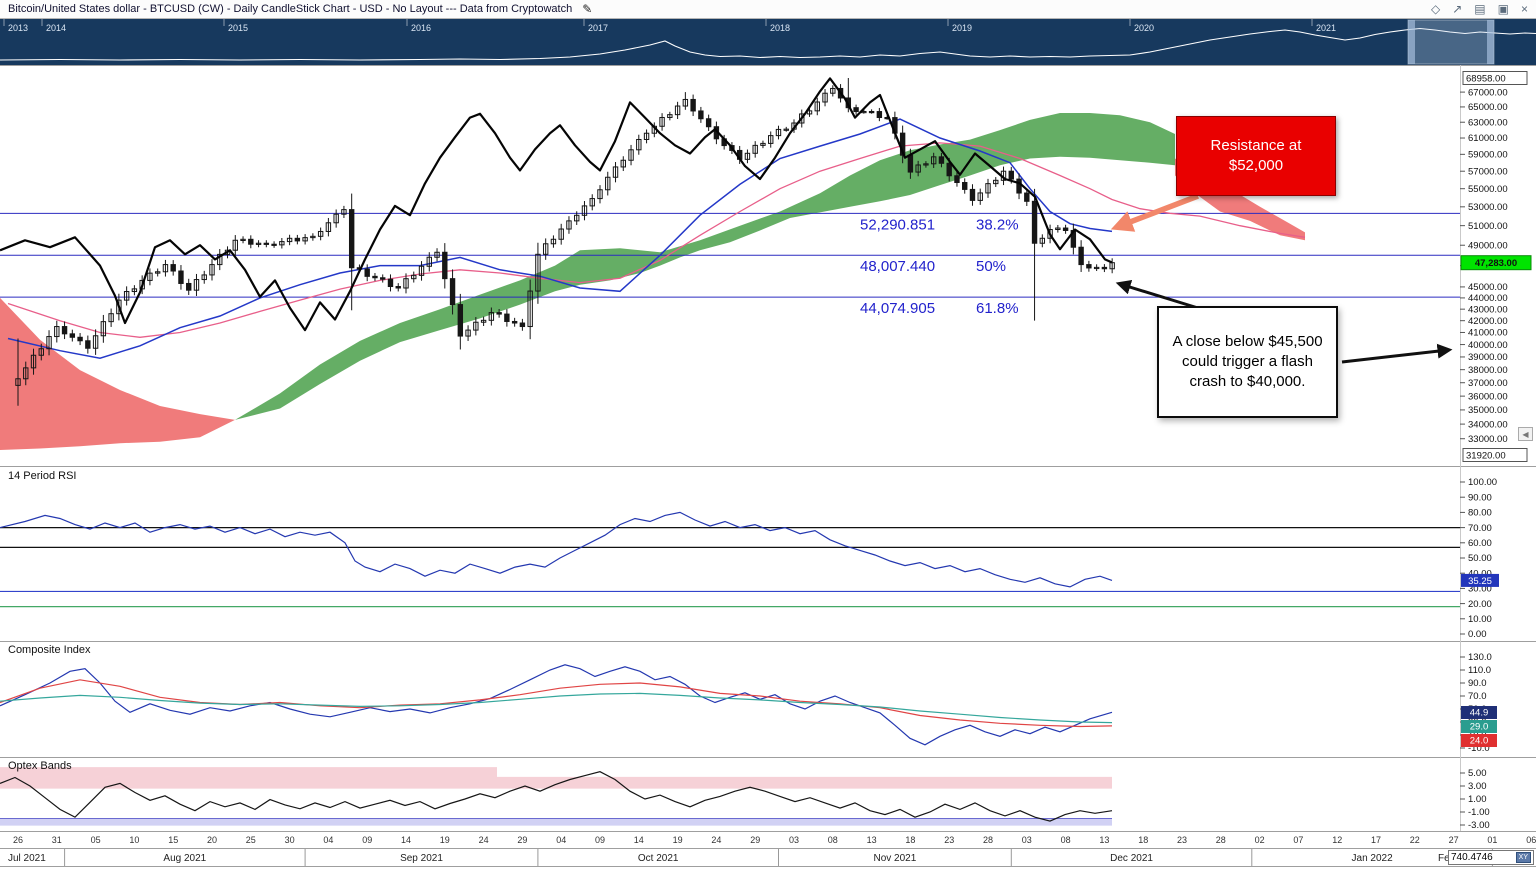 The image size is (1536, 873). What do you see at coordinates (251, 840) in the screenshot?
I see `x-axis-day-label: 25` at bounding box center [251, 840].